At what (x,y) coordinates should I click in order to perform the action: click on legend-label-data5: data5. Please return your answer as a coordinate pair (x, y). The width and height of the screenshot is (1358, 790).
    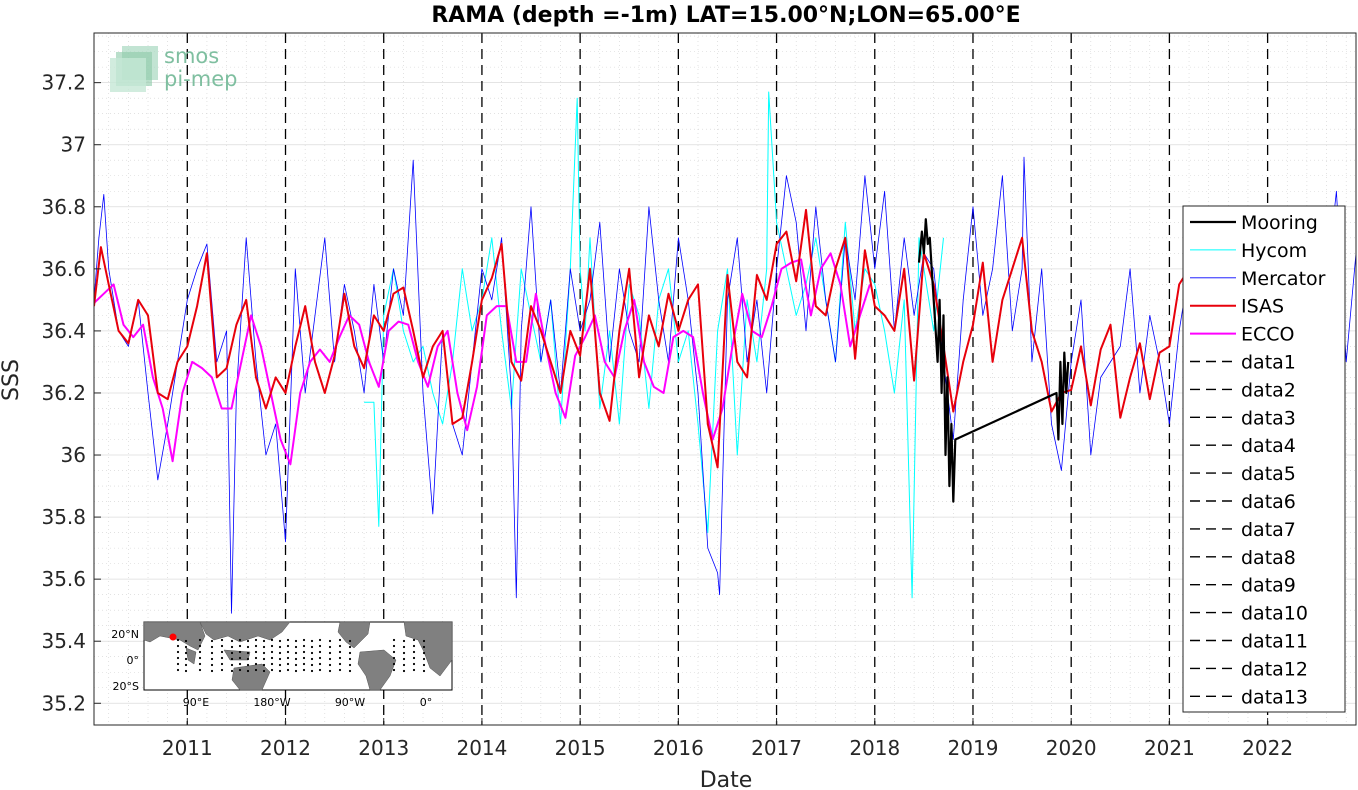
    Looking at the image, I should click on (1268, 474).